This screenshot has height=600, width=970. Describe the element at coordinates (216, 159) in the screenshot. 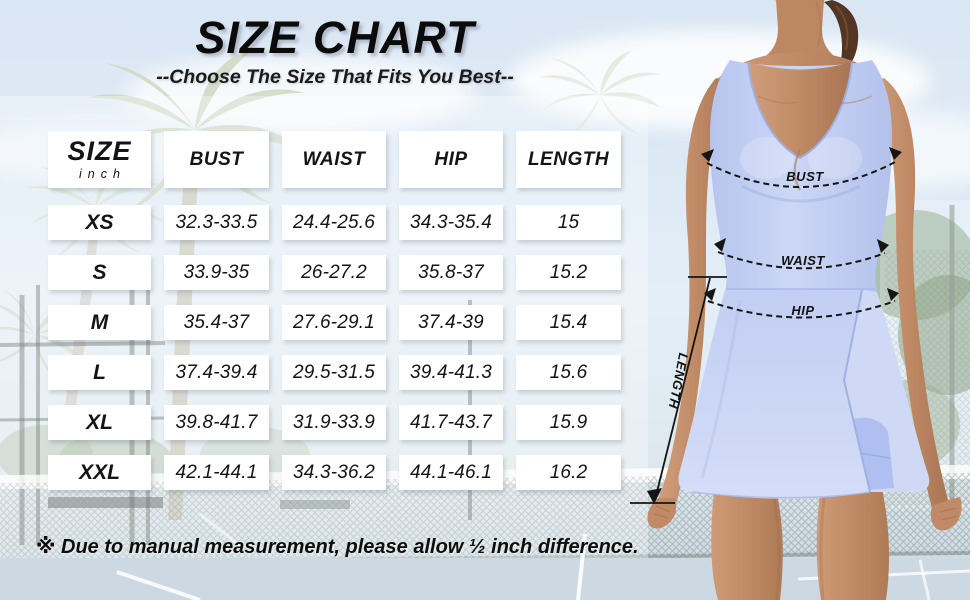

I see `column-header-bust: BUST` at that location.